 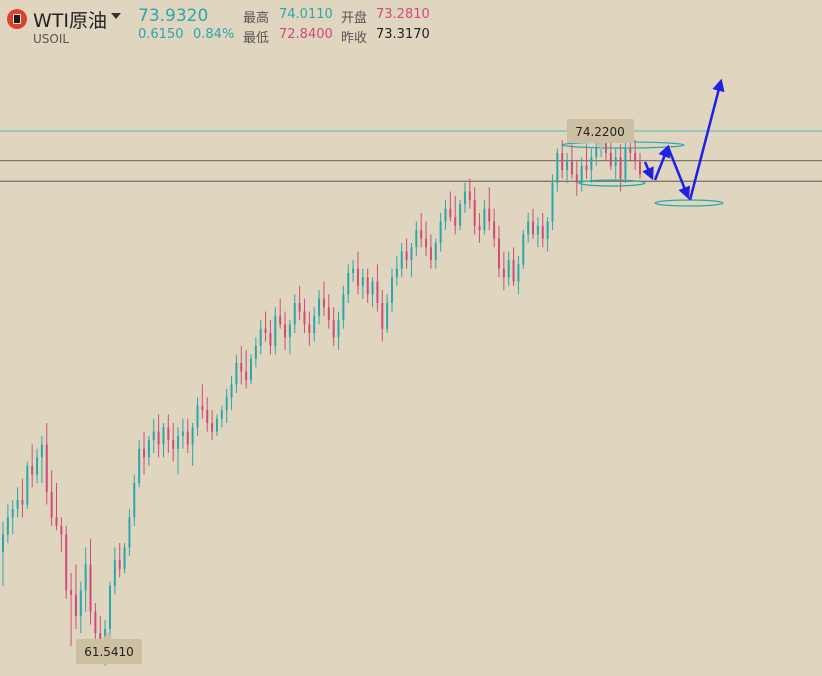 What do you see at coordinates (643, 142) in the screenshot?
I see `annotation-drawings` at bounding box center [643, 142].